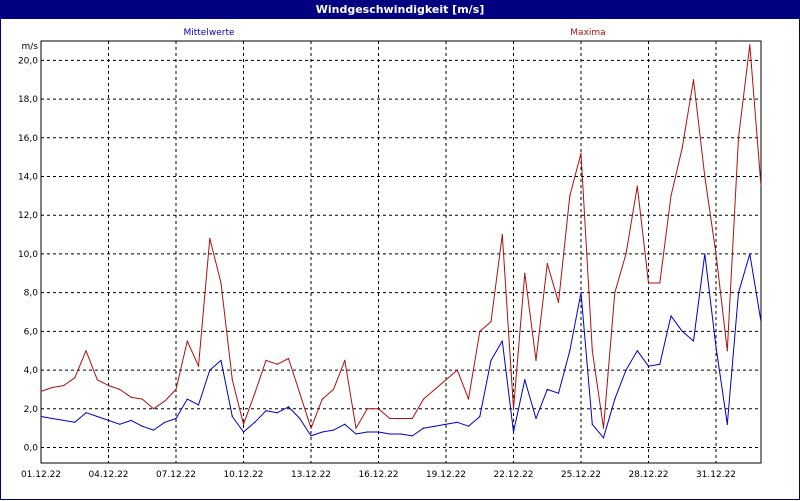  Describe the element at coordinates (30, 47) in the screenshot. I see `y-axis-label: m/s` at that location.